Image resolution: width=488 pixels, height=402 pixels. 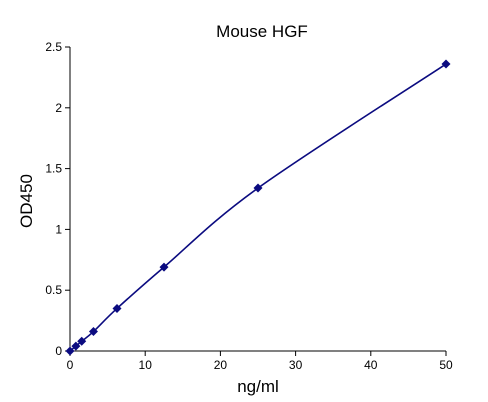 I want to click on x-tick-label: 10, so click(x=146, y=365).